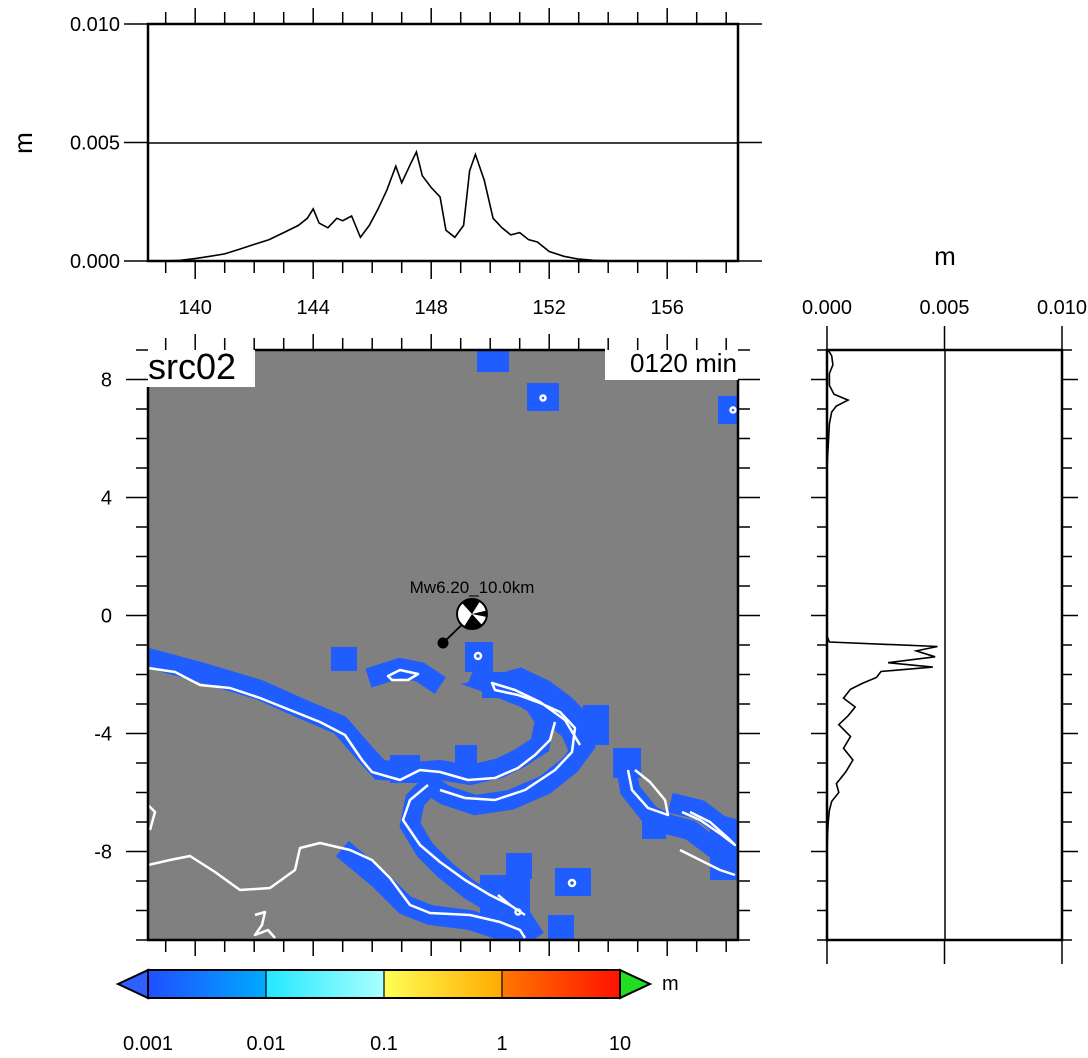 This screenshot has width=1088, height=1058. Describe the element at coordinates (472, 614) in the screenshot. I see `focal-mechanism-beachball` at that location.